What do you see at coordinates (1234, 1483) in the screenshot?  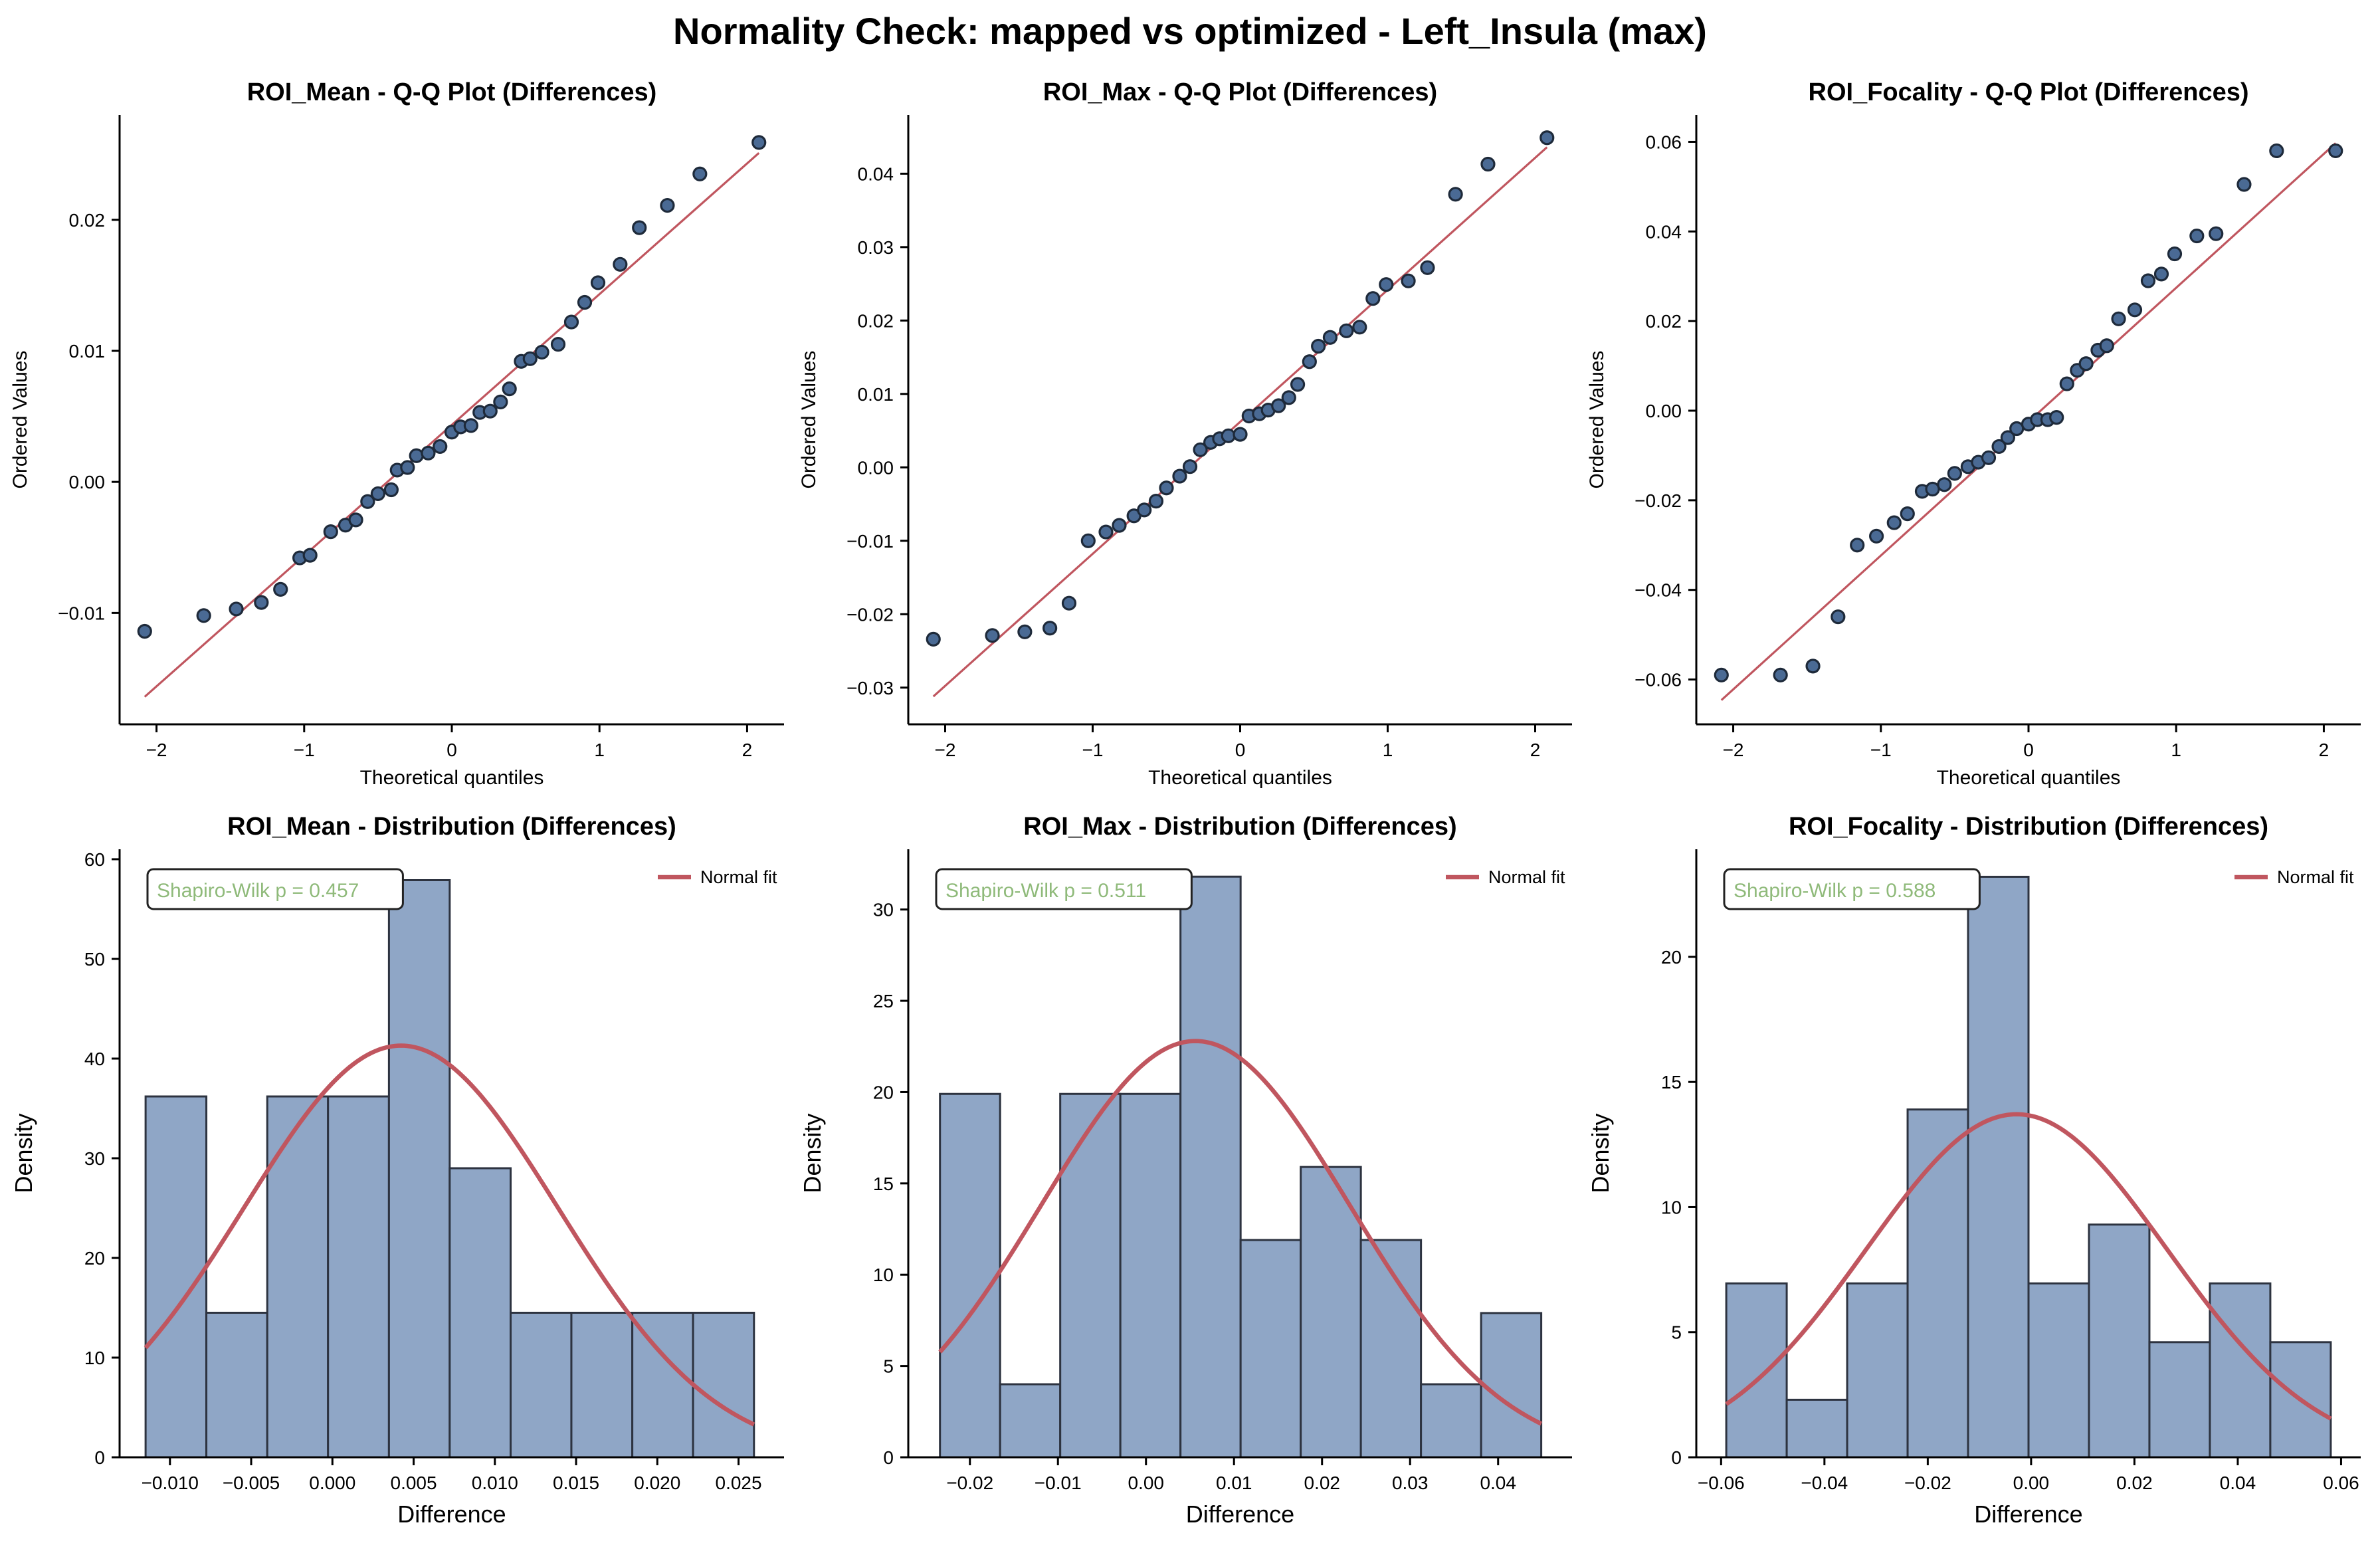 I see `x-tick-label: 0.01` at bounding box center [1234, 1483].